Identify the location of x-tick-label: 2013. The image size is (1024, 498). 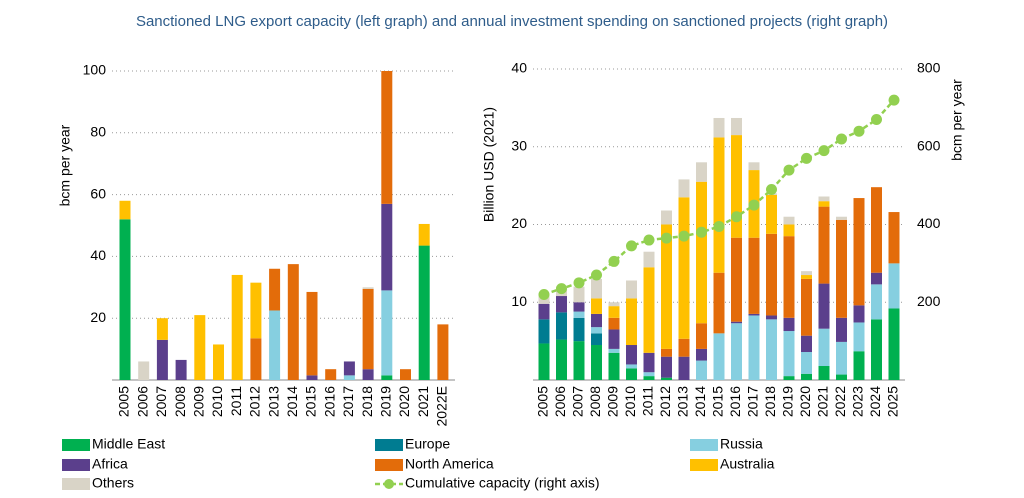
(273, 401).